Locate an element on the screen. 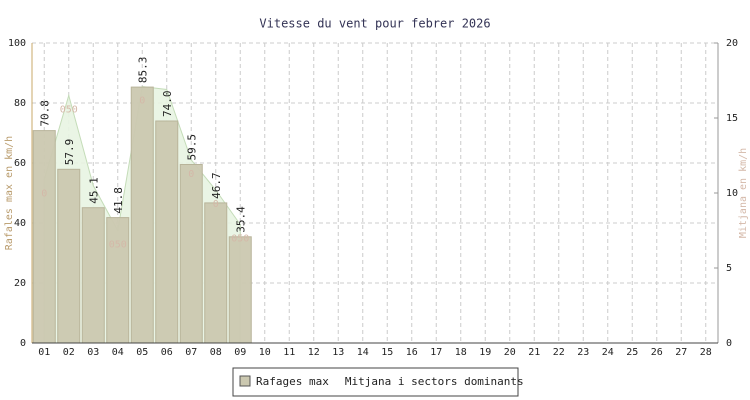 Image resolution: width=750 pixels, height=400 pixels. x-tick-label: 06 is located at coordinates (167, 352).